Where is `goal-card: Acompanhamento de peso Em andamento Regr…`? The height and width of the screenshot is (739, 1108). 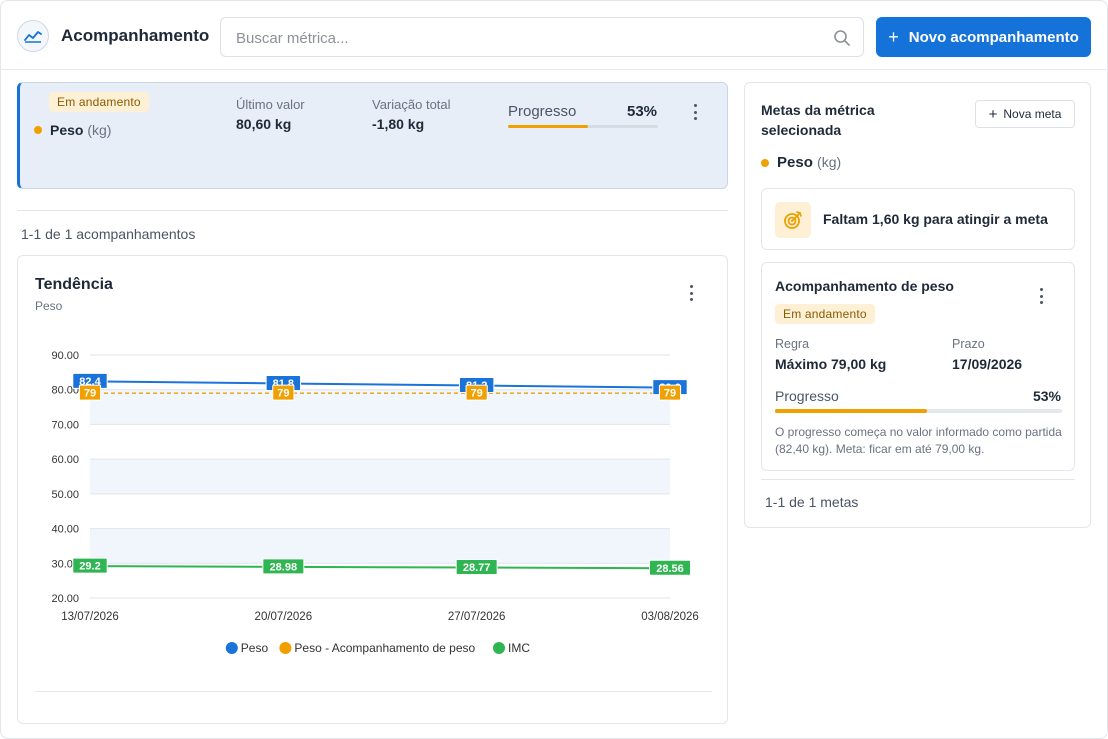 goal-card: Acompanhamento de peso Em andamento Regr… is located at coordinates (918, 366).